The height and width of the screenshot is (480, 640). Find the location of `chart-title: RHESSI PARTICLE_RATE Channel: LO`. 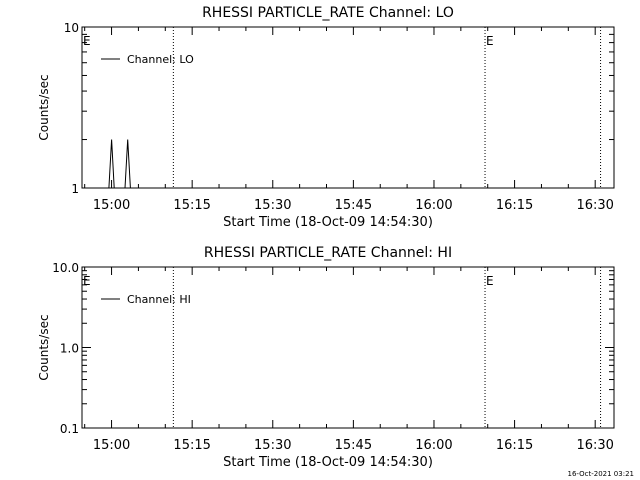

chart-title: RHESSI PARTICLE_RATE Channel: LO is located at coordinates (328, 13).